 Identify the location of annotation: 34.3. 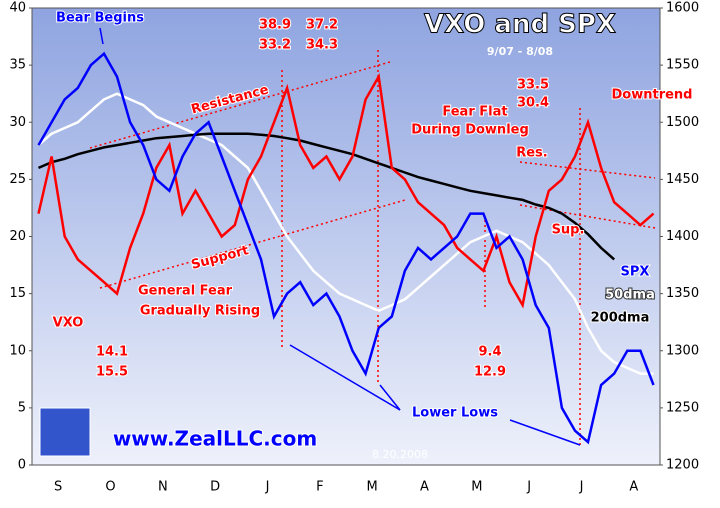
(322, 45).